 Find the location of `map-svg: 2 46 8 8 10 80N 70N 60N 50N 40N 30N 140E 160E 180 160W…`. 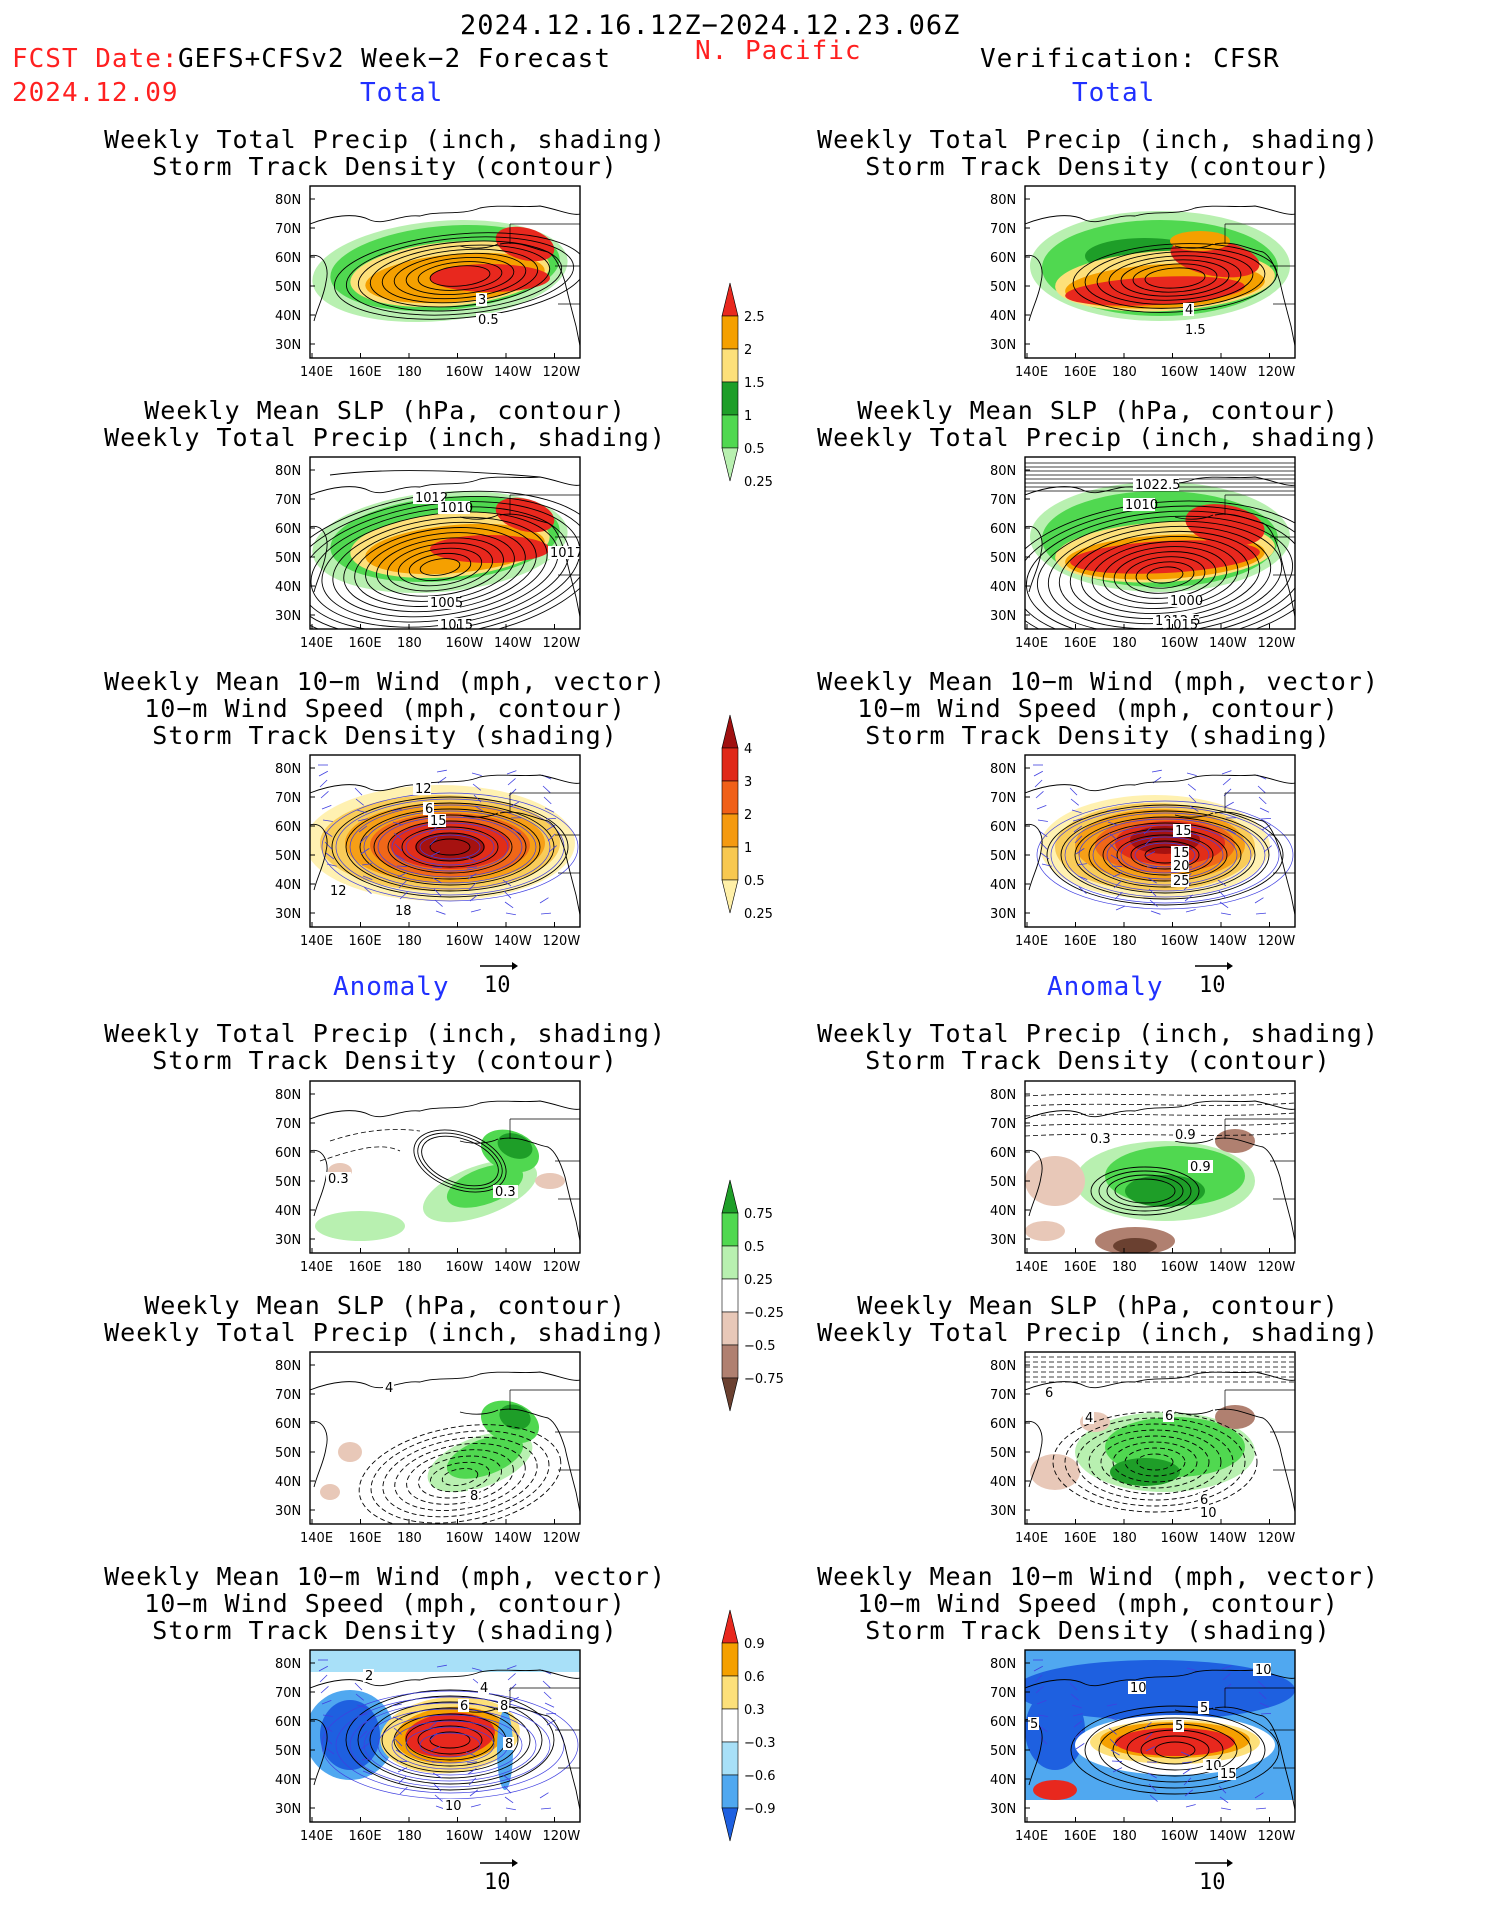

map-svg: 2 46 8 8 10 80N 70N 60N 50N 40N 30N 140E 160E 180 160W… is located at coordinates (428, 1746).